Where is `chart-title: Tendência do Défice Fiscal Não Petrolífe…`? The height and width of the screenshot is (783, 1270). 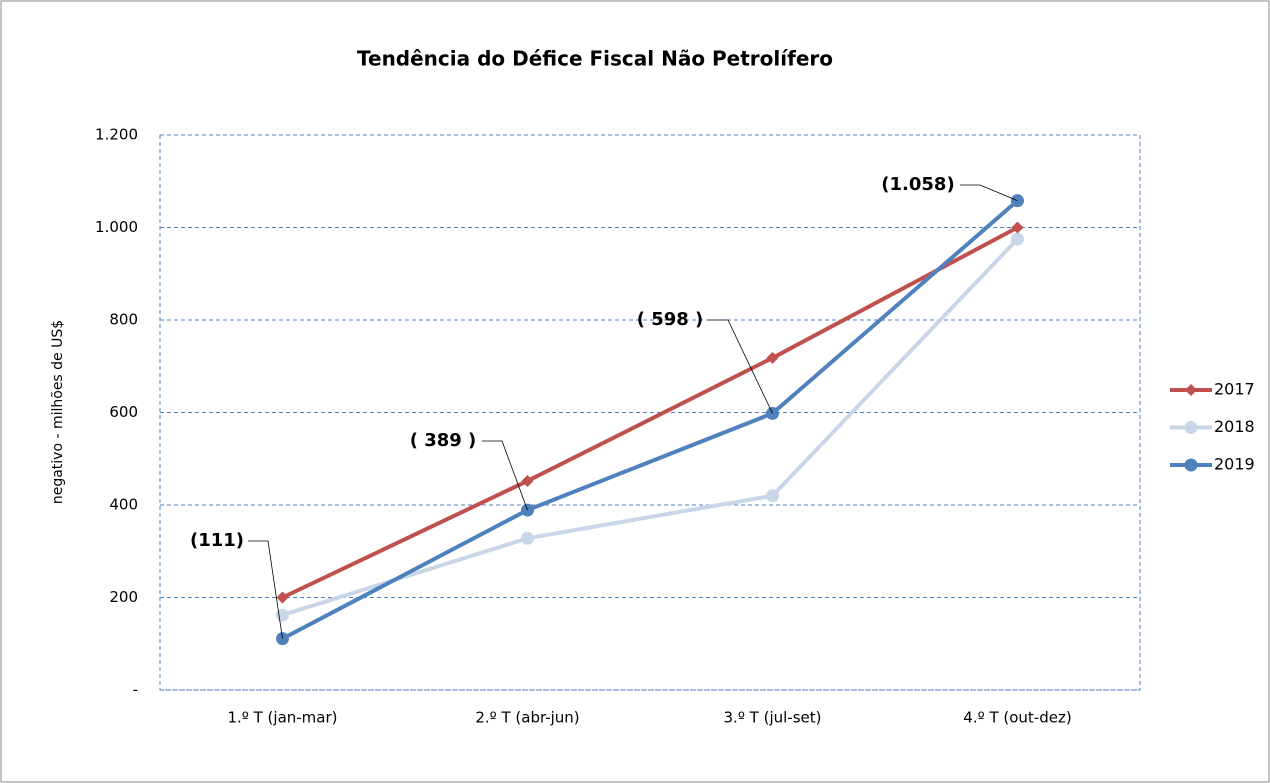 chart-title: Tendência do Défice Fiscal Não Petrolífe… is located at coordinates (595, 59).